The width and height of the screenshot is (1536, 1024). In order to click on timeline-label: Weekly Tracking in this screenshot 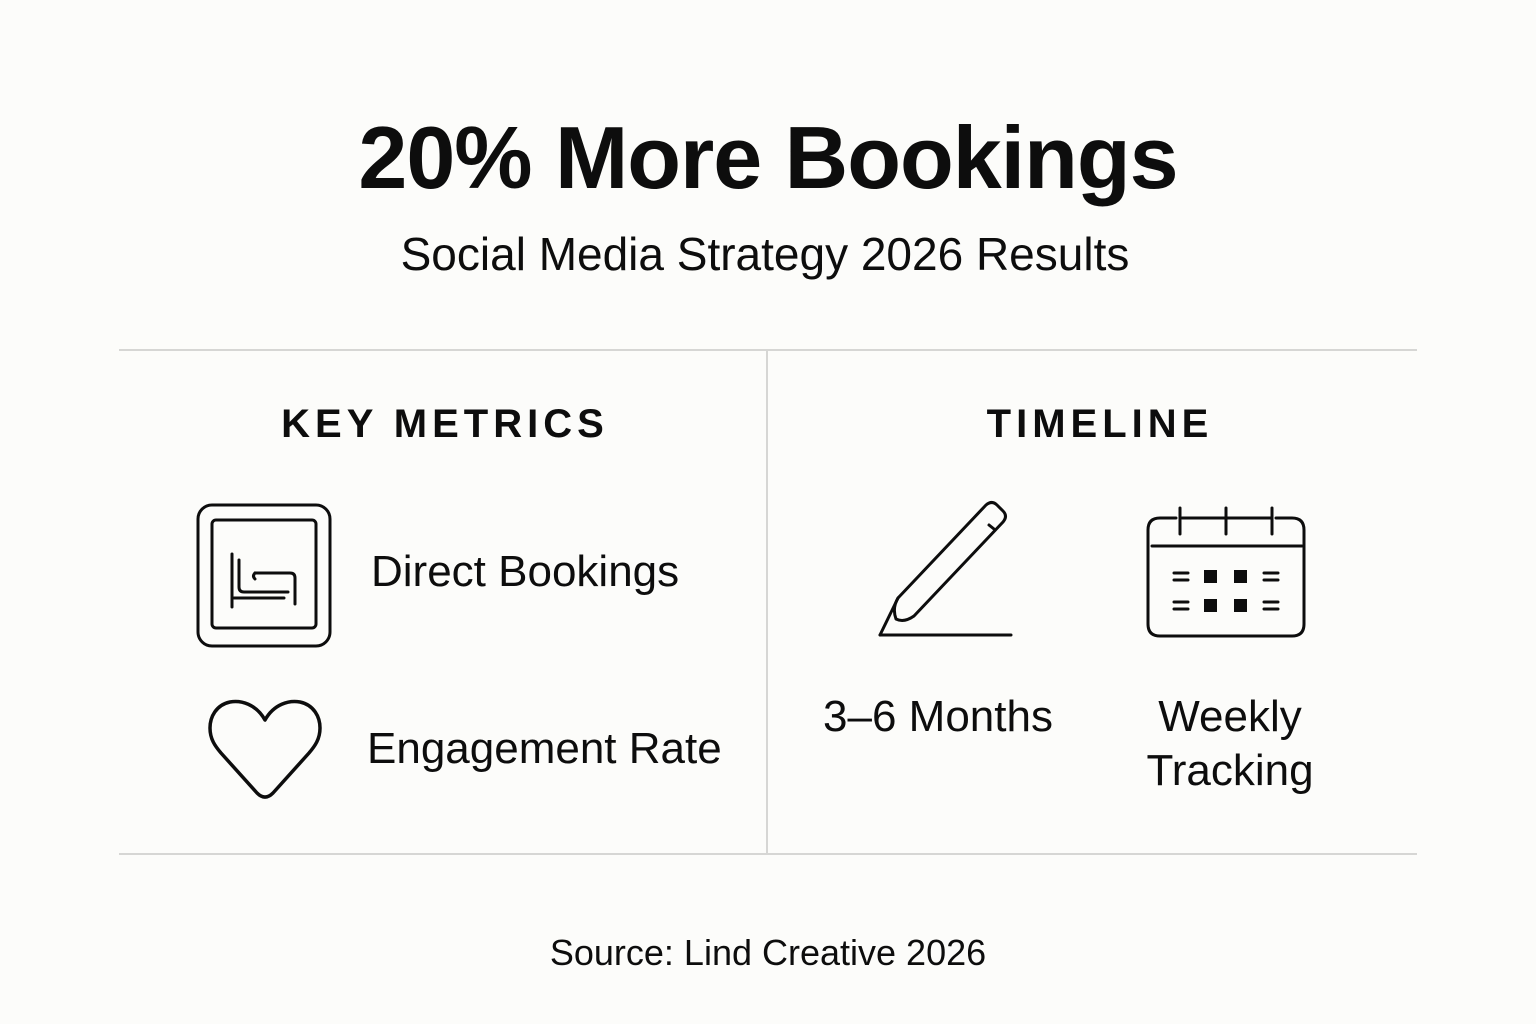, I will do `click(1230, 744)`.